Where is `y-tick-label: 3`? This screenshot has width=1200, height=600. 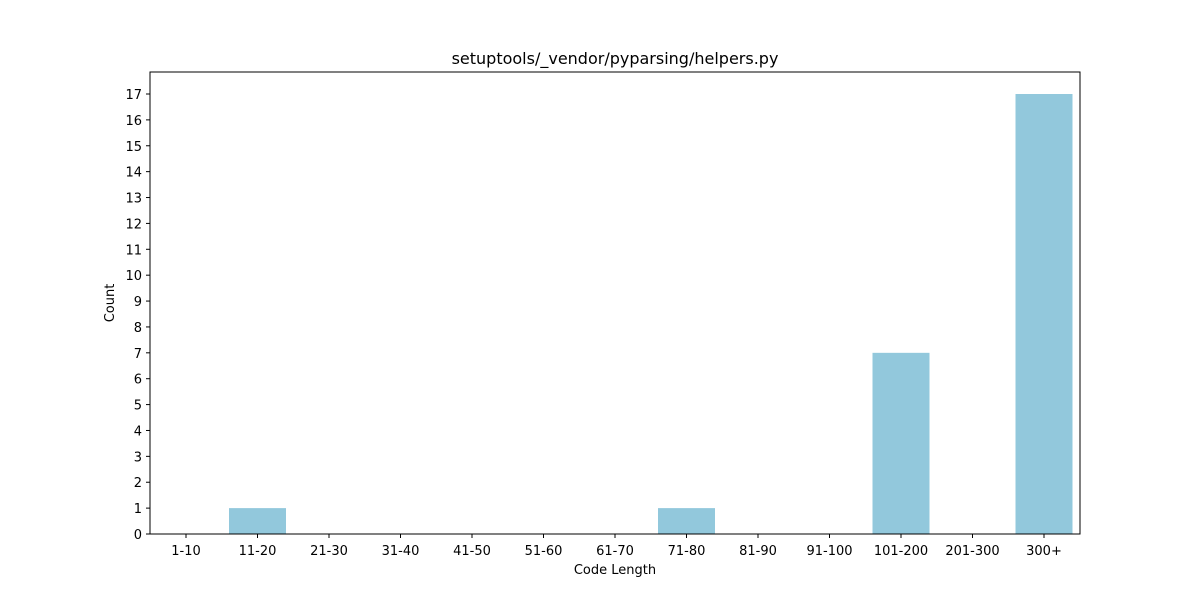 y-tick-label: 3 is located at coordinates (138, 457).